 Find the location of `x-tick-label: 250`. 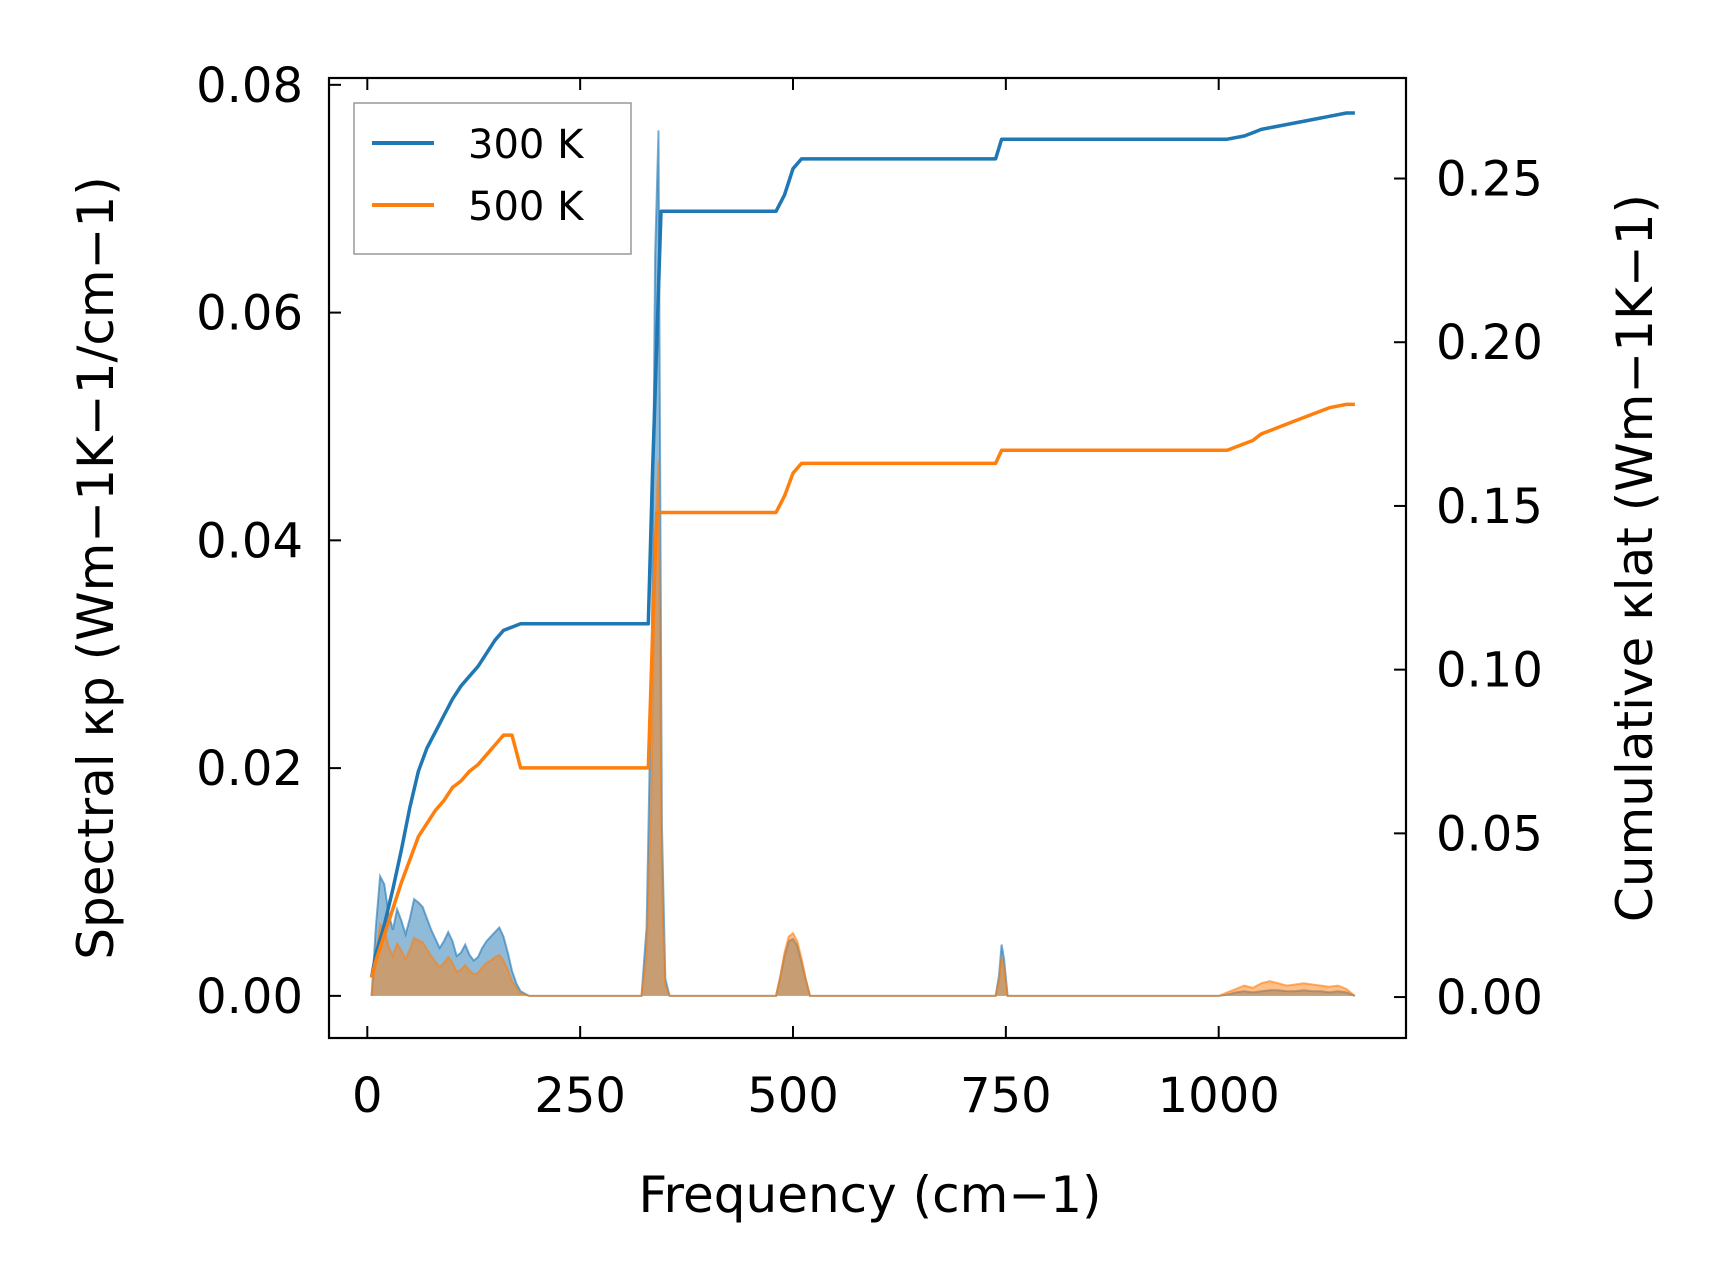

x-tick-label: 250 is located at coordinates (580, 1096).